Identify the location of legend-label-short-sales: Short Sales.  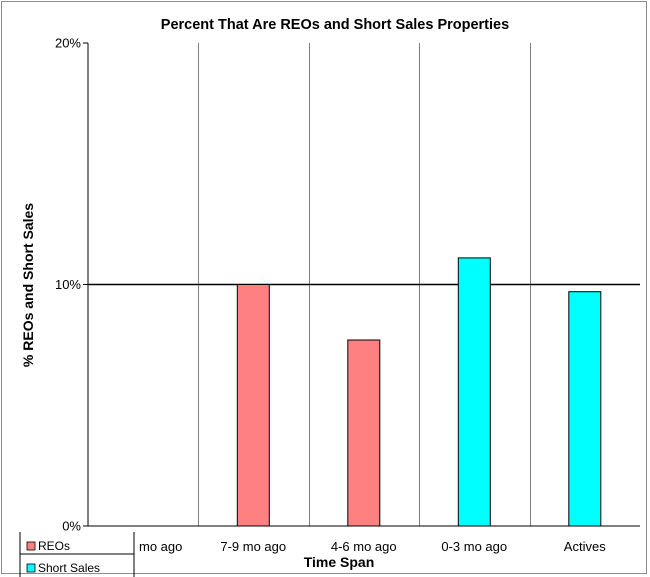
(69, 568).